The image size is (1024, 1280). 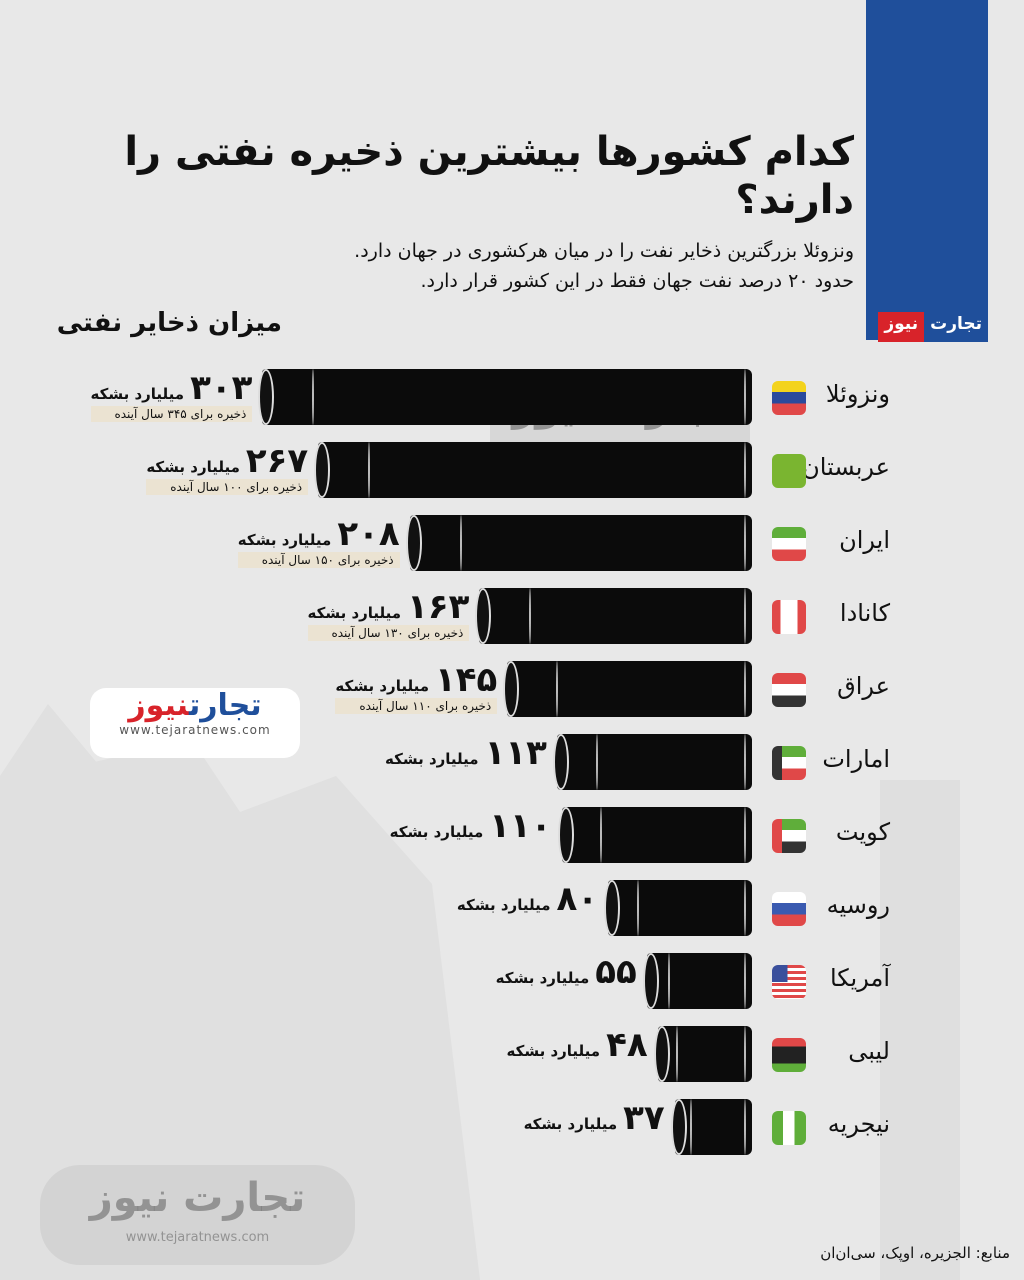 I want to click on flag-kuwait-icon, so click(x=789, y=763).